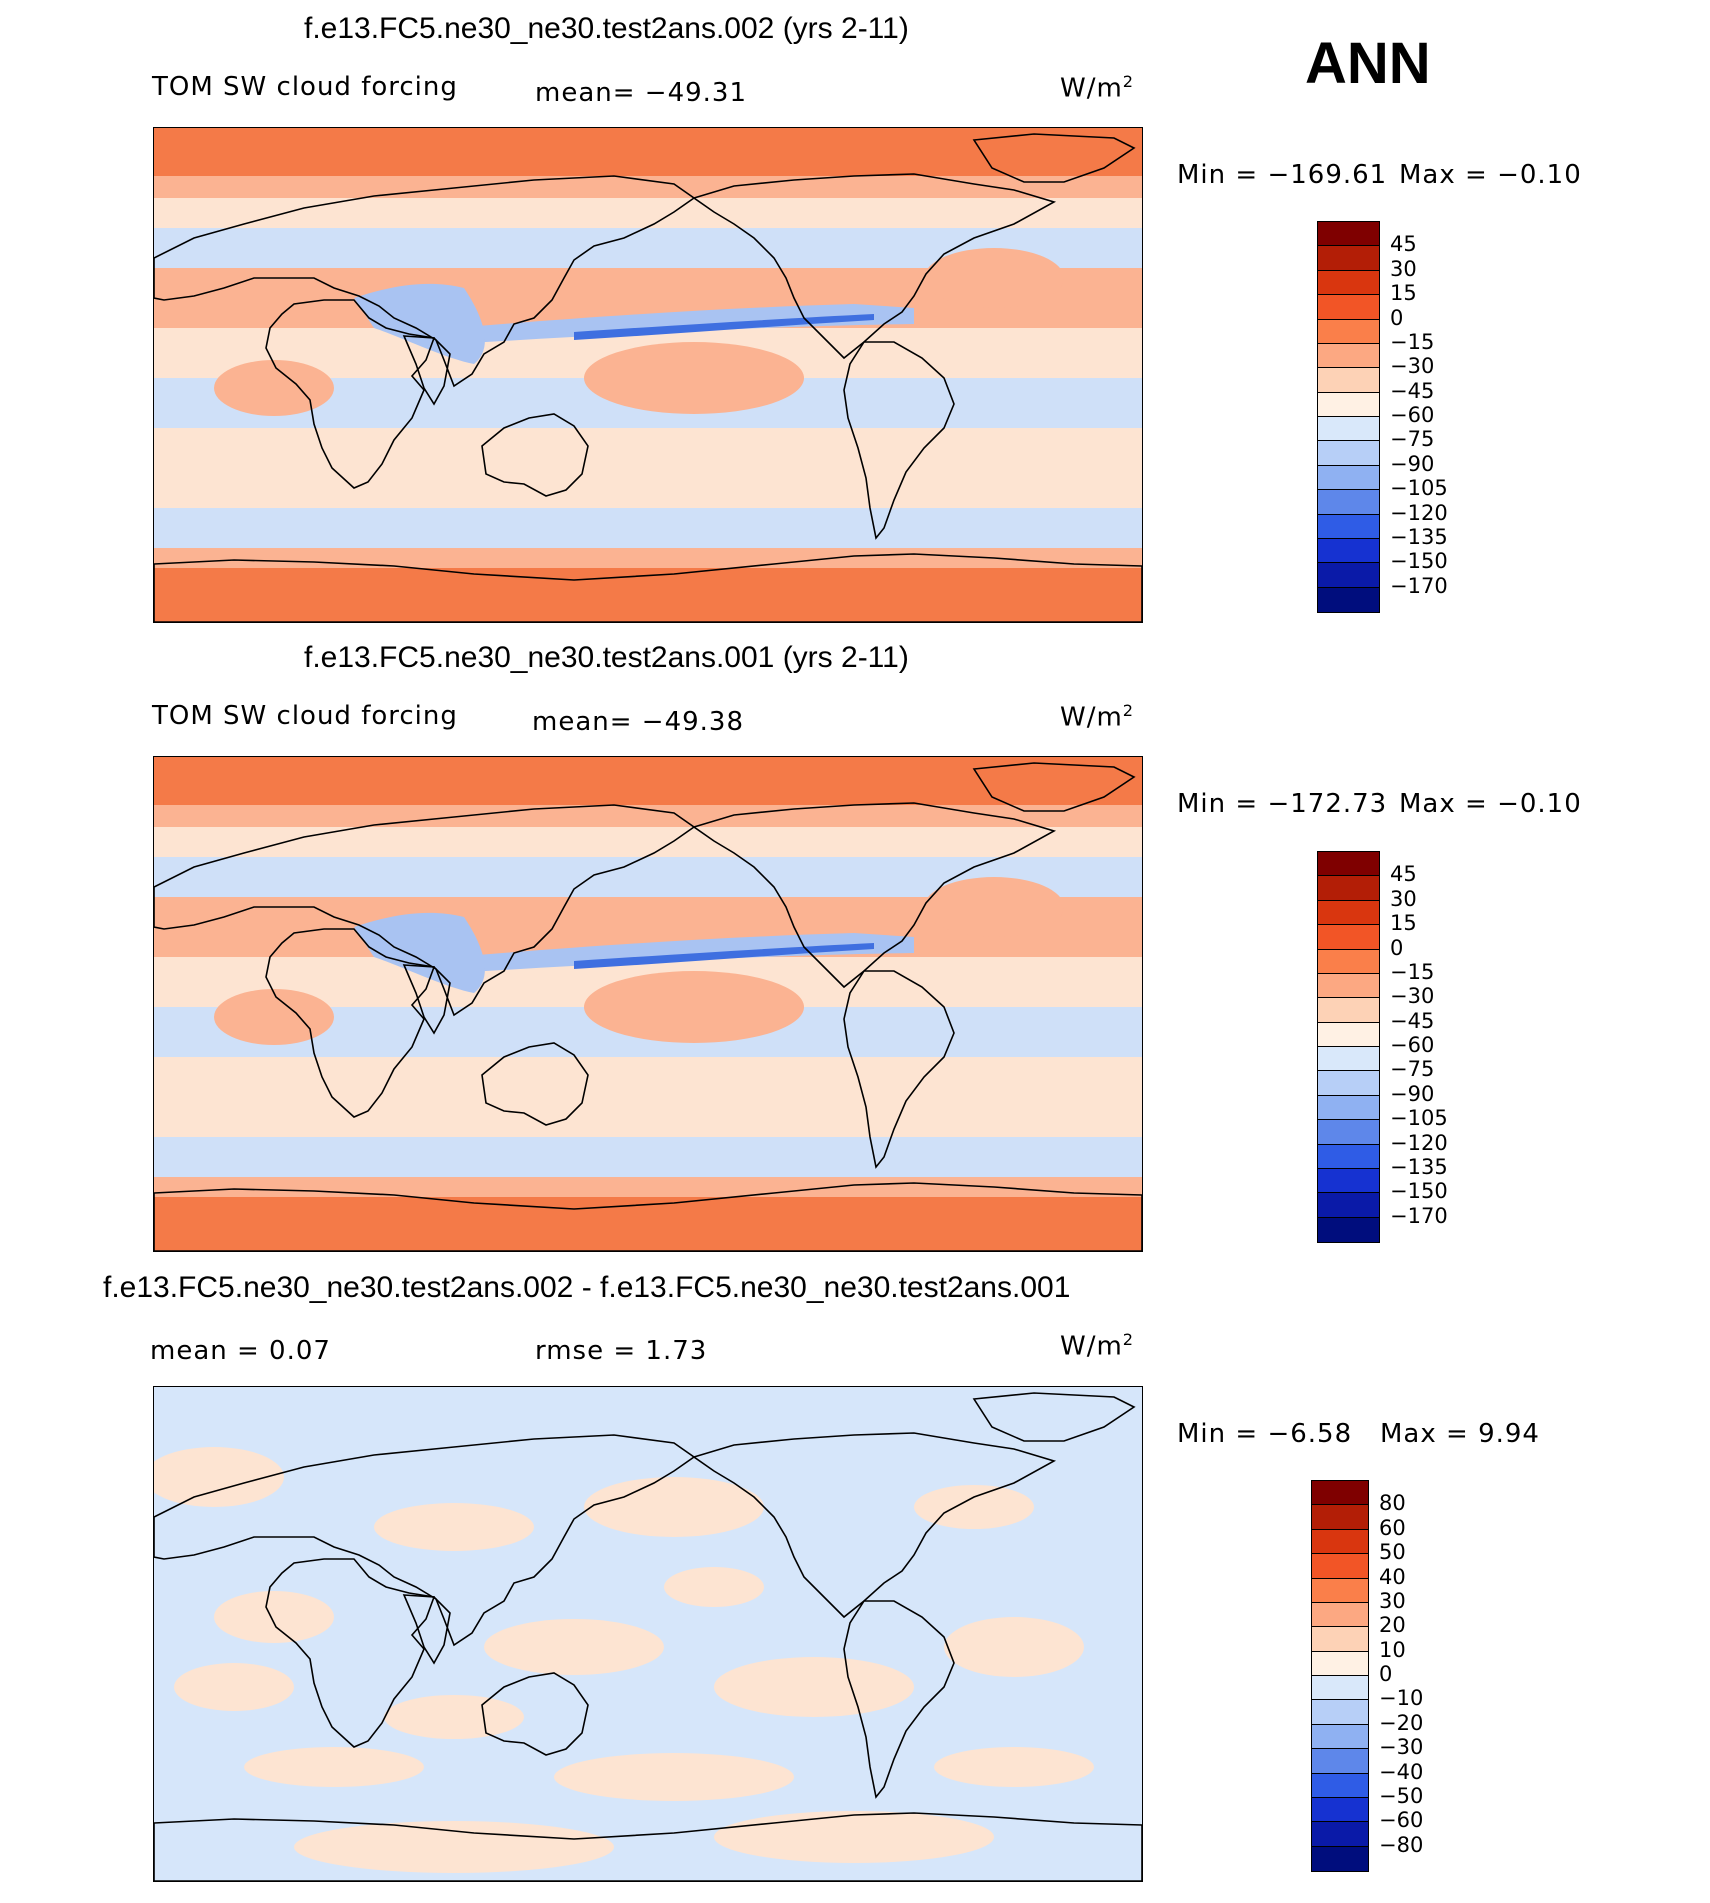  I want to click on colorbar-level-label: 20, so click(1392, 1625).